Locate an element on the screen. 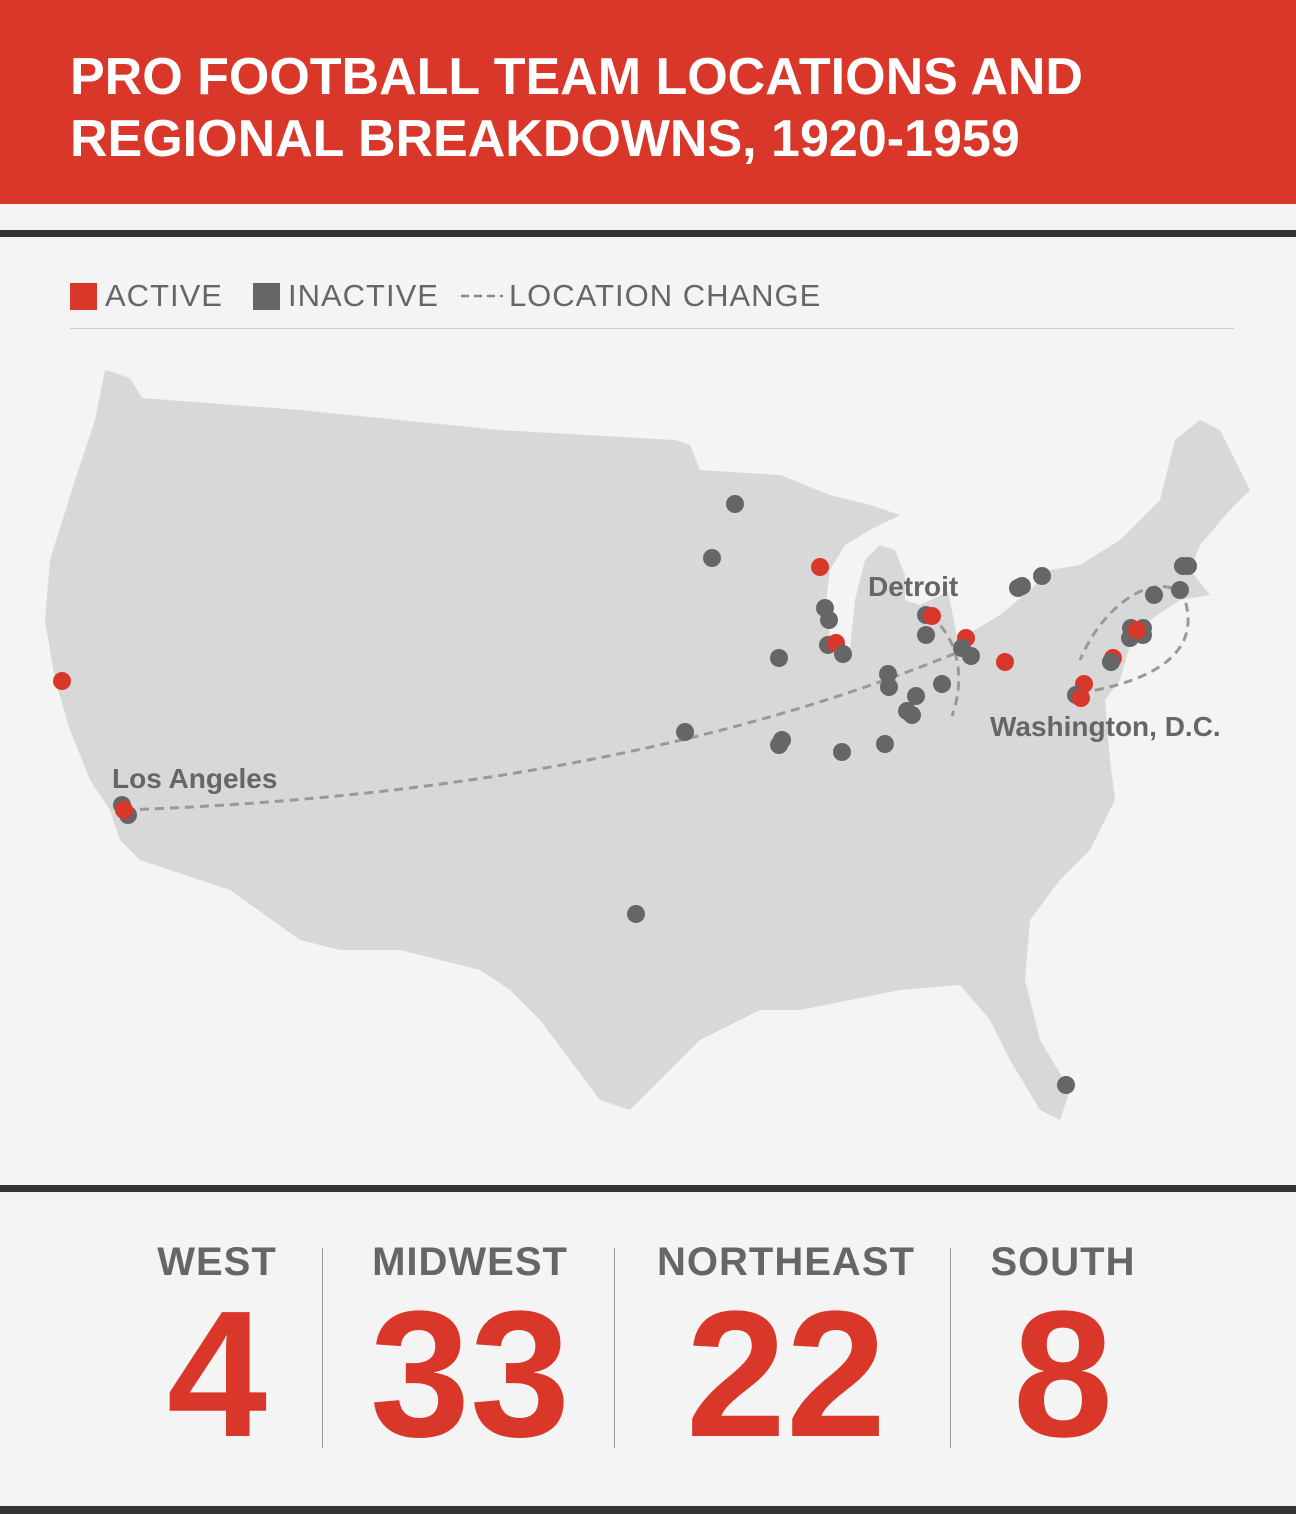  legend-label: INACTIVE is located at coordinates (363, 295).